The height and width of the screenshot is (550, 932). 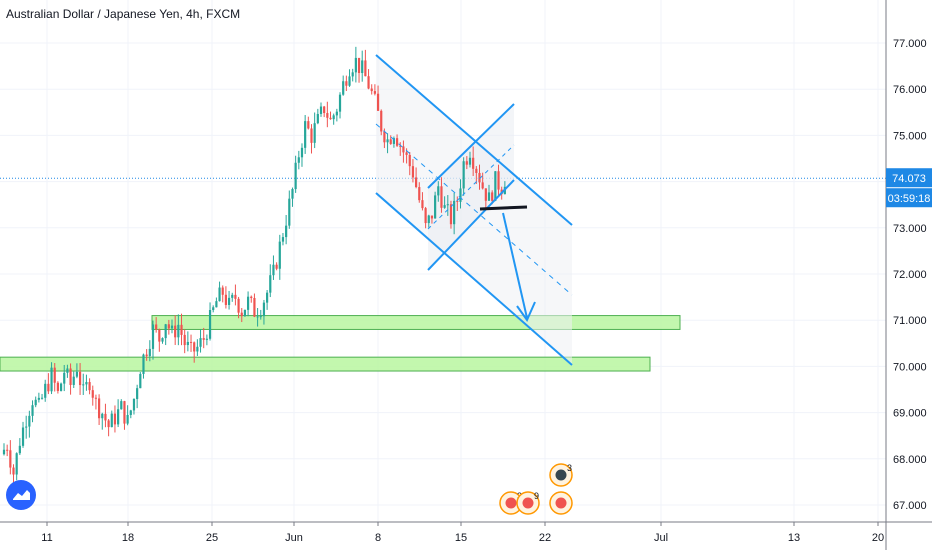 What do you see at coordinates (471, 146) in the screenshot?
I see `flag-upper-line` at bounding box center [471, 146].